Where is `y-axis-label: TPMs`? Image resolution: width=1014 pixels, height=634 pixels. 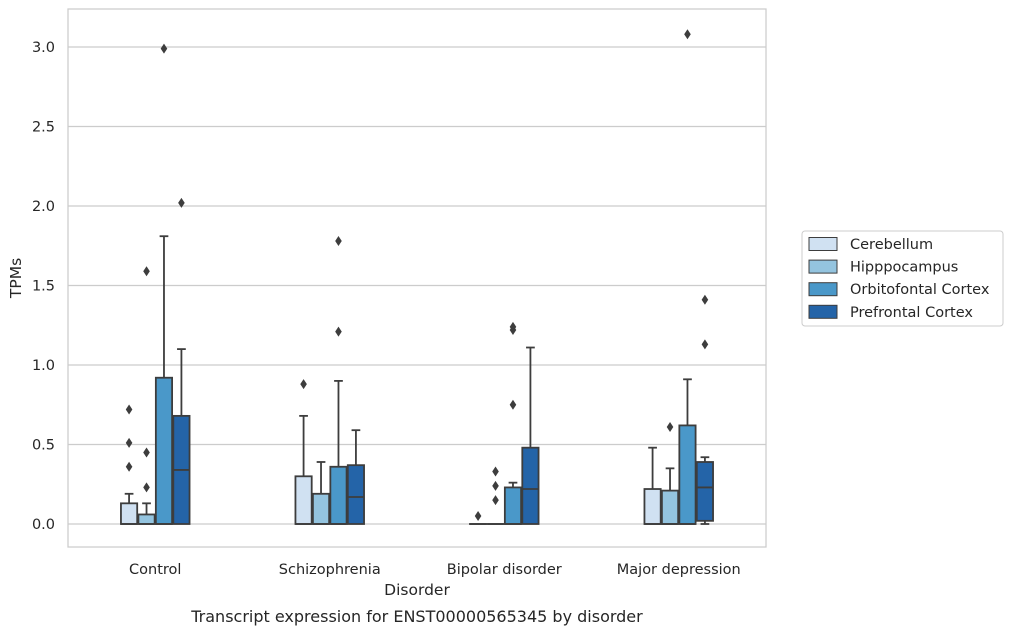
y-axis-label: TPMs is located at coordinates (16, 278).